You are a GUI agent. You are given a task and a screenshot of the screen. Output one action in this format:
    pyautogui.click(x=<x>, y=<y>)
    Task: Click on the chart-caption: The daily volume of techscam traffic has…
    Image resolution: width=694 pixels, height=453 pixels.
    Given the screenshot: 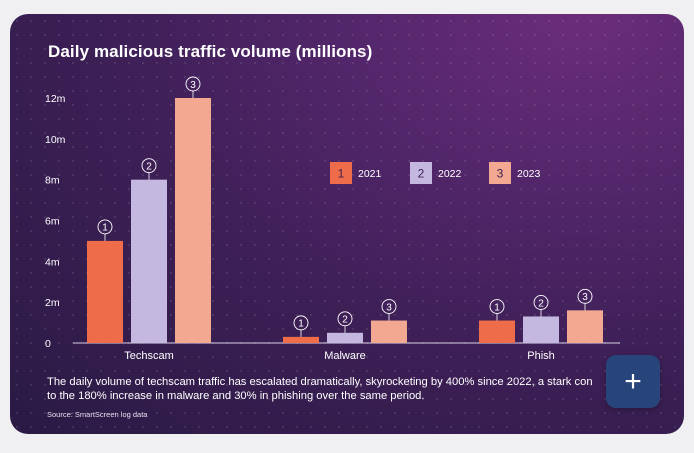 What is the action you would take?
    pyautogui.click(x=327, y=389)
    